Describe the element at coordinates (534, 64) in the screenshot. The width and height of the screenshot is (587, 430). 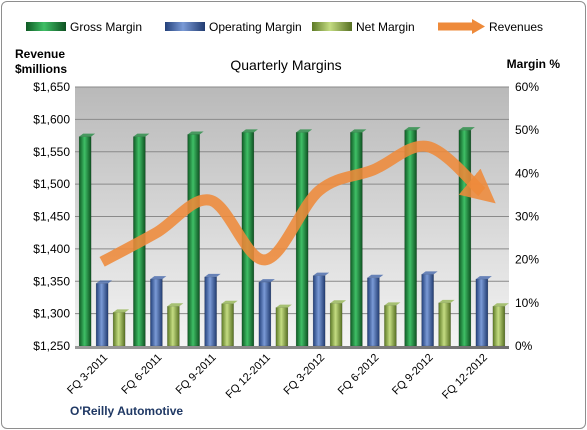
I see `right-axis-title: Margin %` at that location.